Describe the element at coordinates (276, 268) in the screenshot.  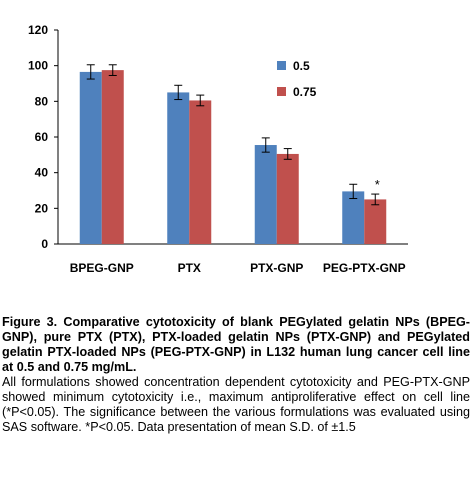
I see `x-tick-label: PTX-GNP` at that location.